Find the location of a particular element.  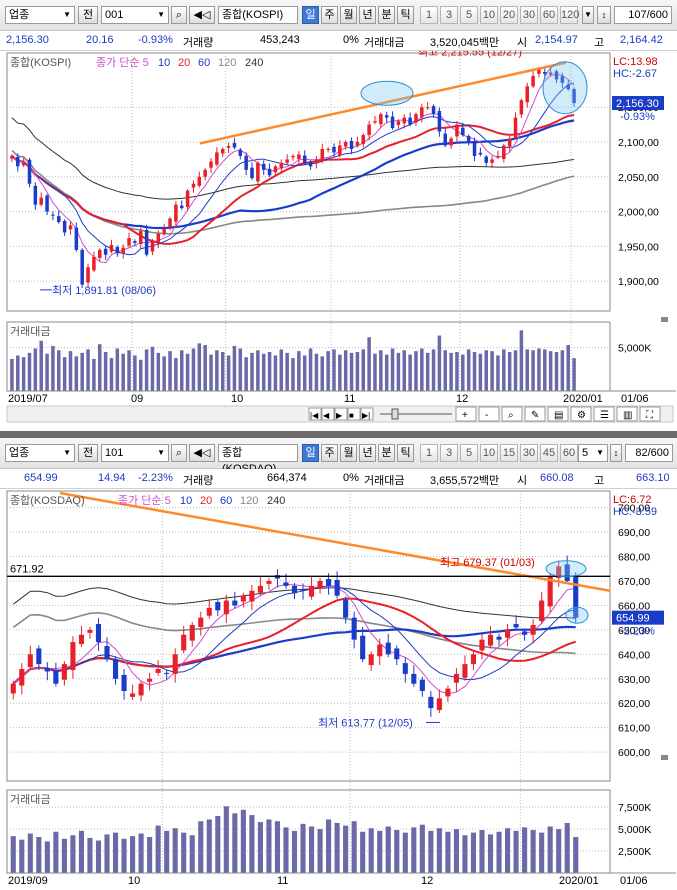

volume-pct: 0% is located at coordinates (351, 478).